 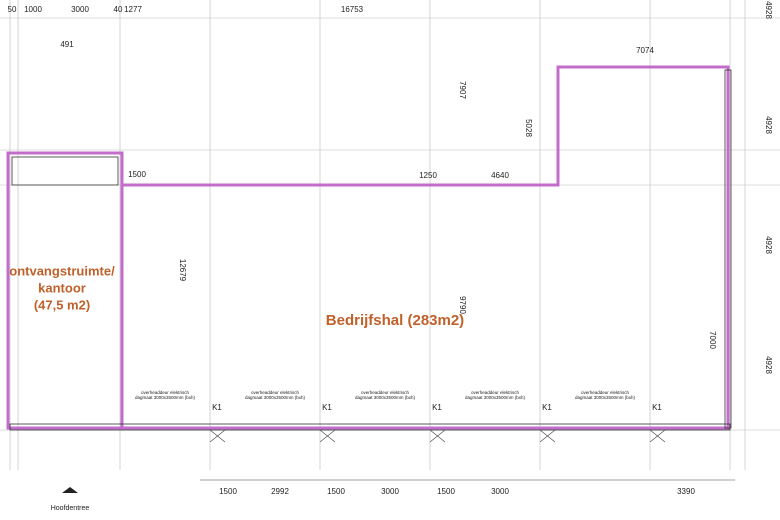 I want to click on dim: 1277, so click(x=133, y=9).